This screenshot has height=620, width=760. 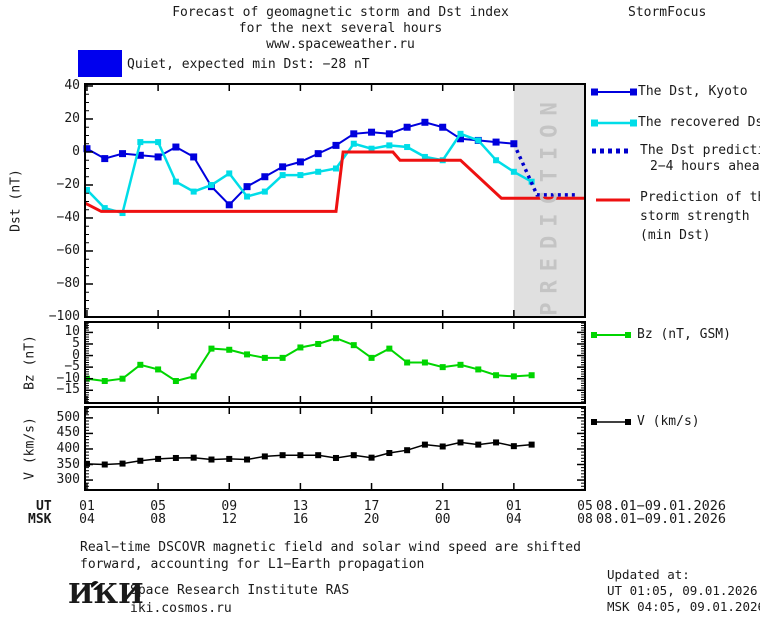 I want to click on ytick-label: −80, so click(x=68, y=283).